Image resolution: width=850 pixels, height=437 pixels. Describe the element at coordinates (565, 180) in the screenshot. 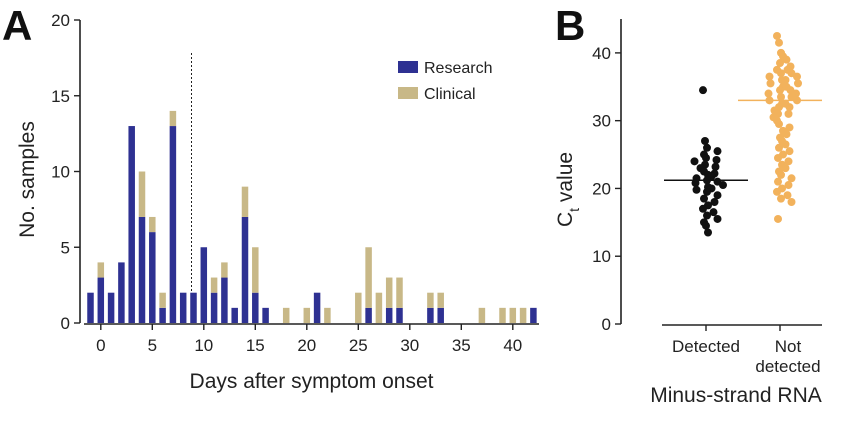

I see `ct-rest: value` at that location.